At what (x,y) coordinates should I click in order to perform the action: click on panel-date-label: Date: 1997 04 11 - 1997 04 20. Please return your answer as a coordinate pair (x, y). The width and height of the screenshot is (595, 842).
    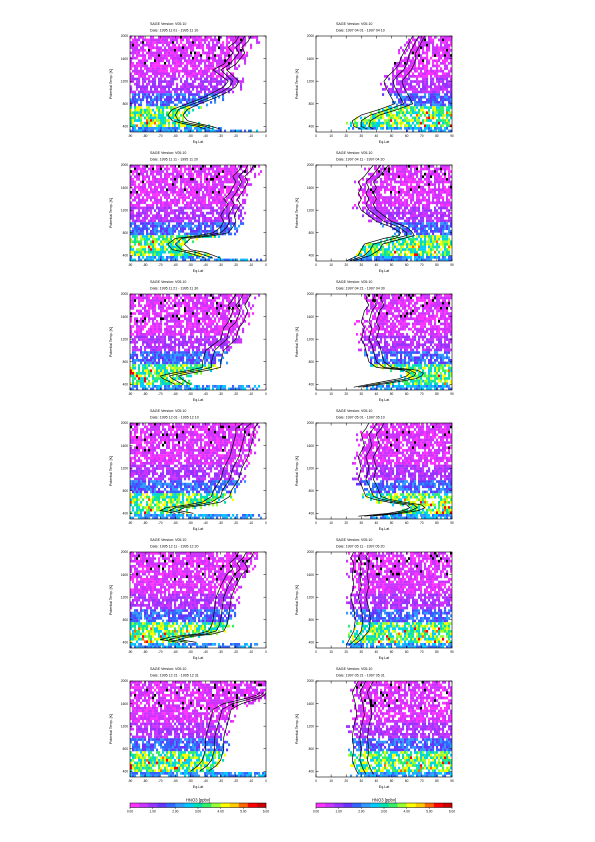
    Looking at the image, I should click on (360, 160).